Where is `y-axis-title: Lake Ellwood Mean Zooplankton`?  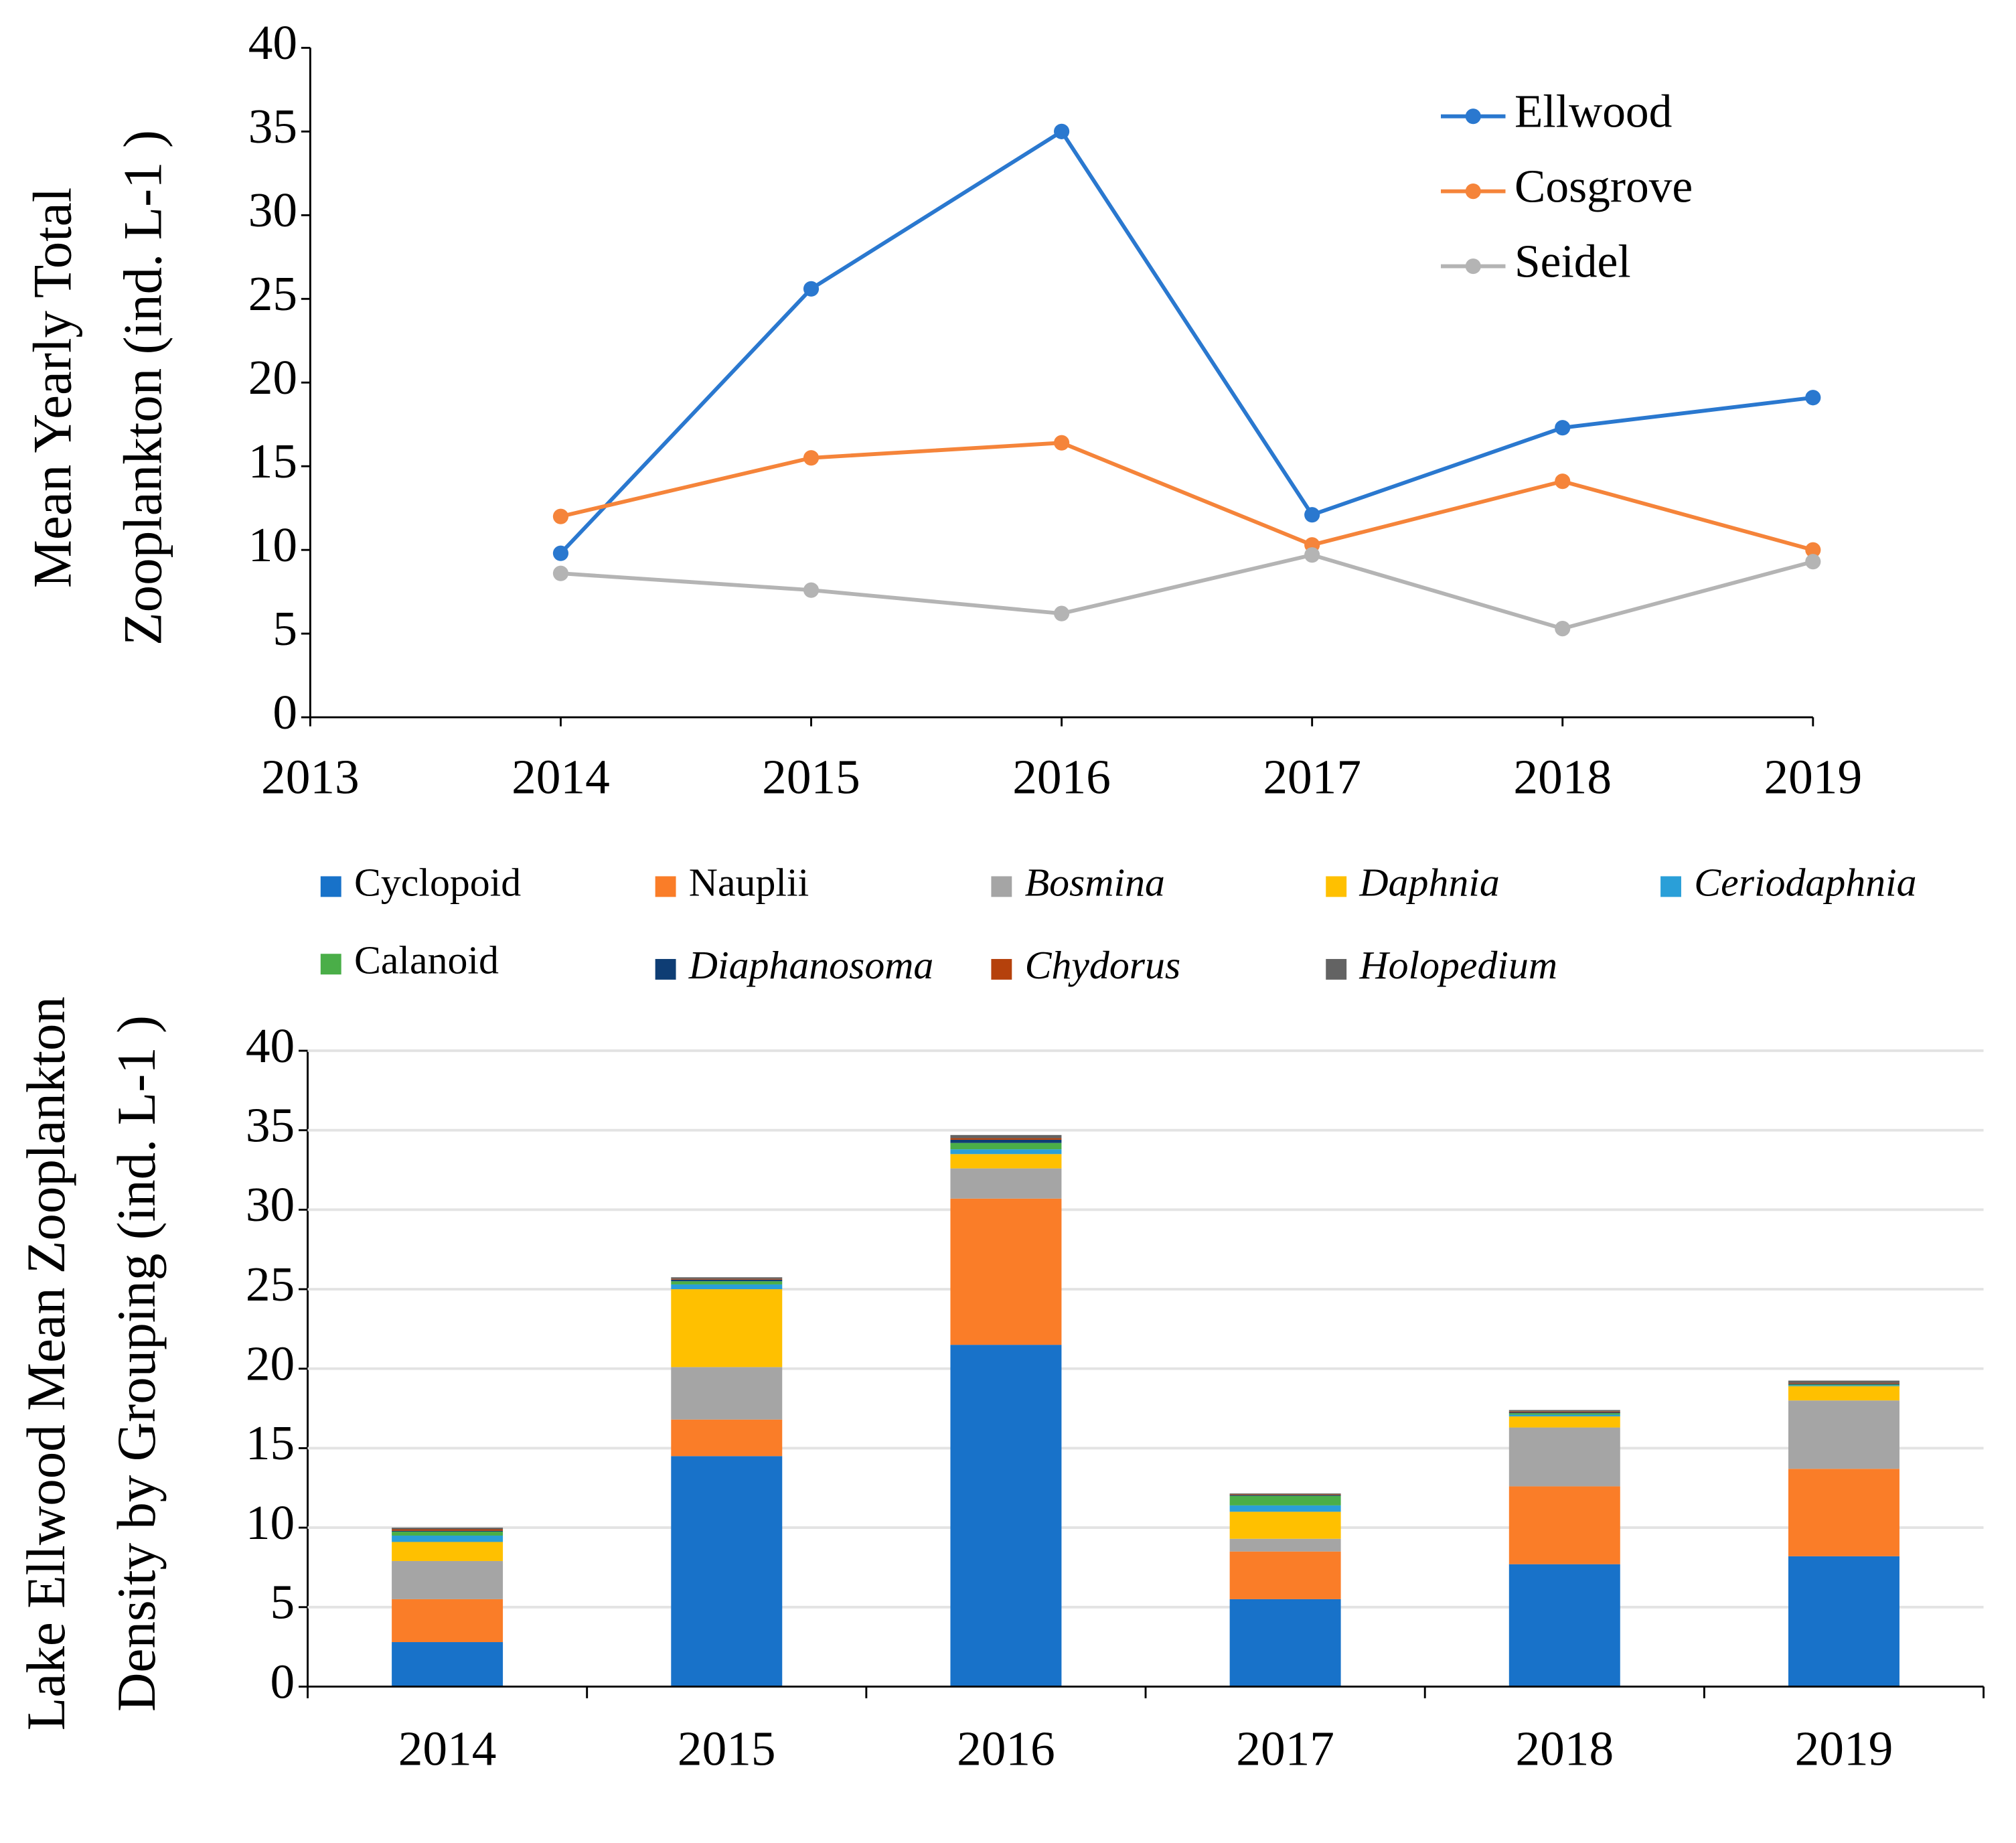
y-axis-title: Lake Ellwood Mean Zooplankton is located at coordinates (46, 1364).